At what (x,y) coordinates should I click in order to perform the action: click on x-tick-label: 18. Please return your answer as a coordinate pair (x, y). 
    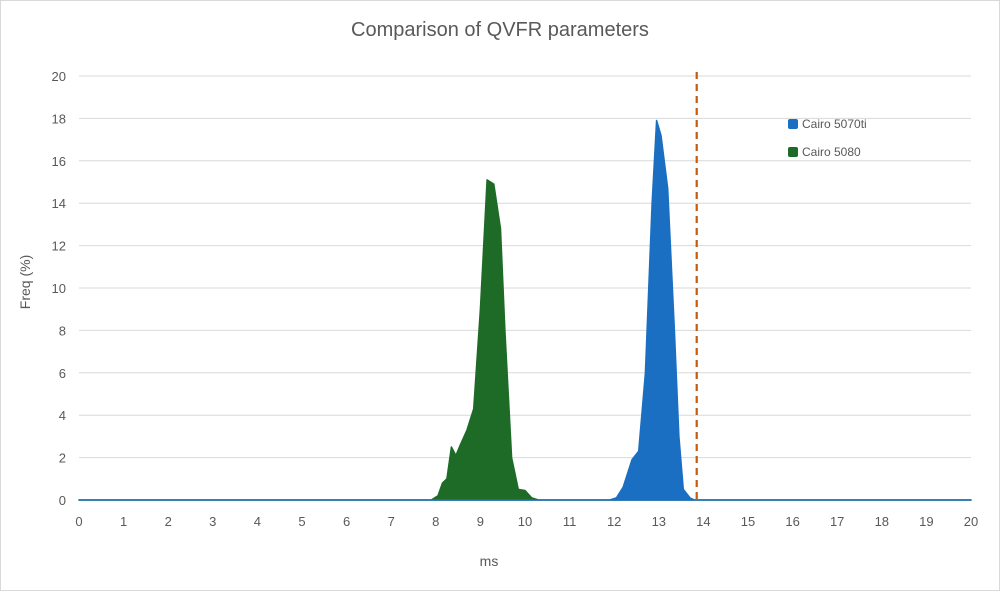
    Looking at the image, I should click on (882, 521).